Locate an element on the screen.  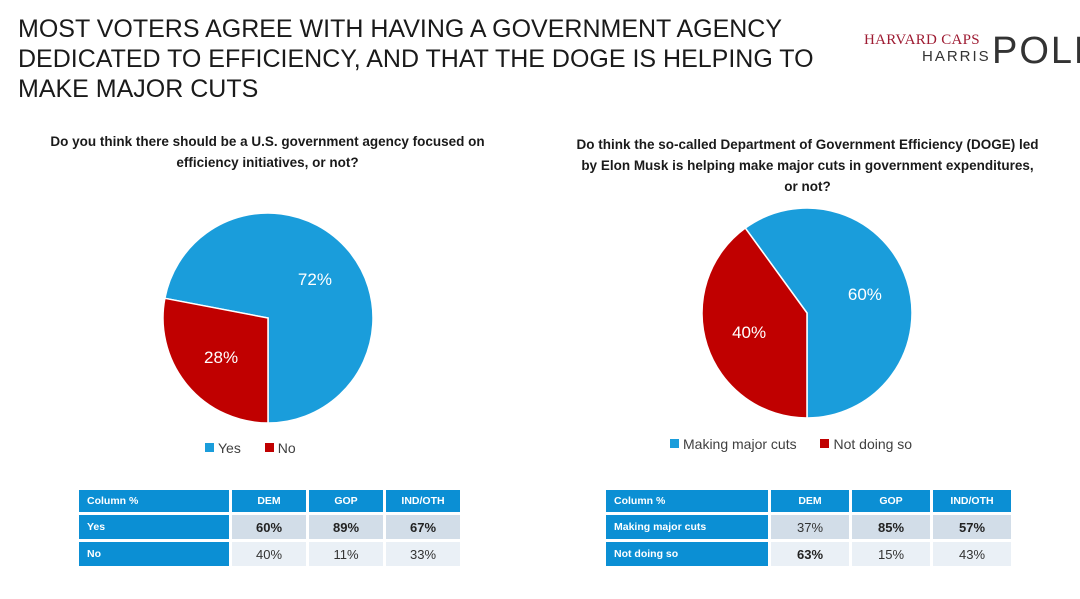
pie-label-not-doing-so: 40% is located at coordinates (749, 332).